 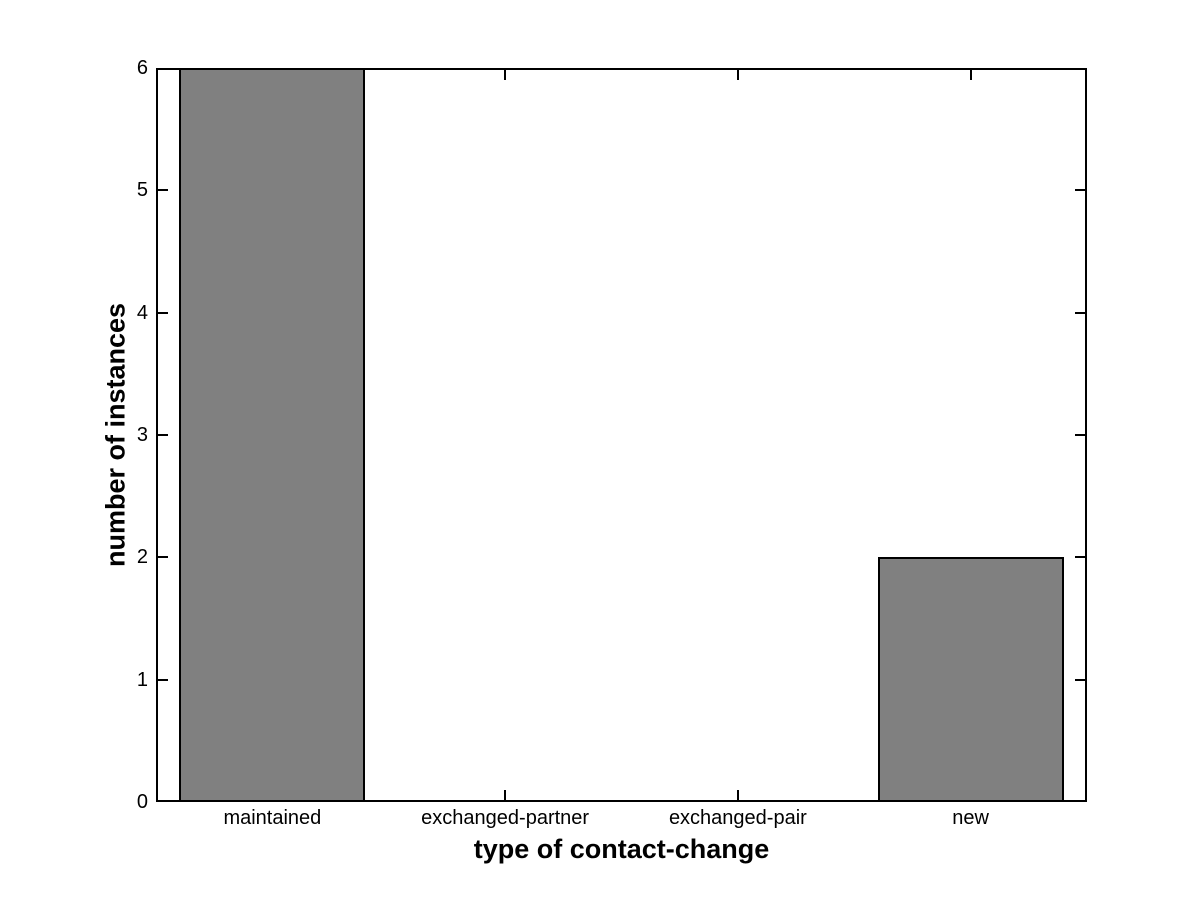 What do you see at coordinates (142, 557) in the screenshot?
I see `y-tick-label: 2` at bounding box center [142, 557].